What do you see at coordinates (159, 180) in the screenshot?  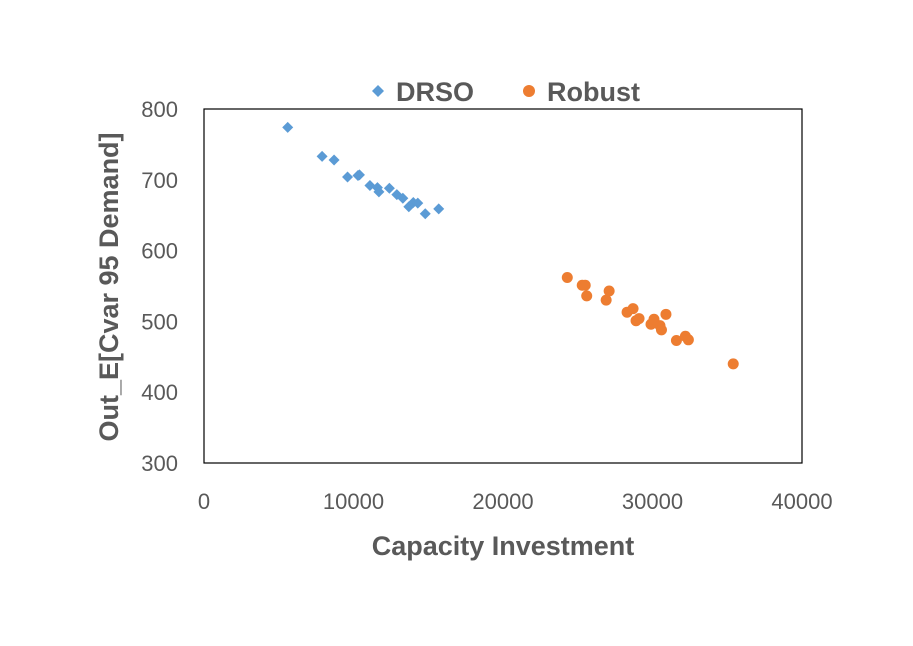 I see `y-tick-label: 700` at bounding box center [159, 180].